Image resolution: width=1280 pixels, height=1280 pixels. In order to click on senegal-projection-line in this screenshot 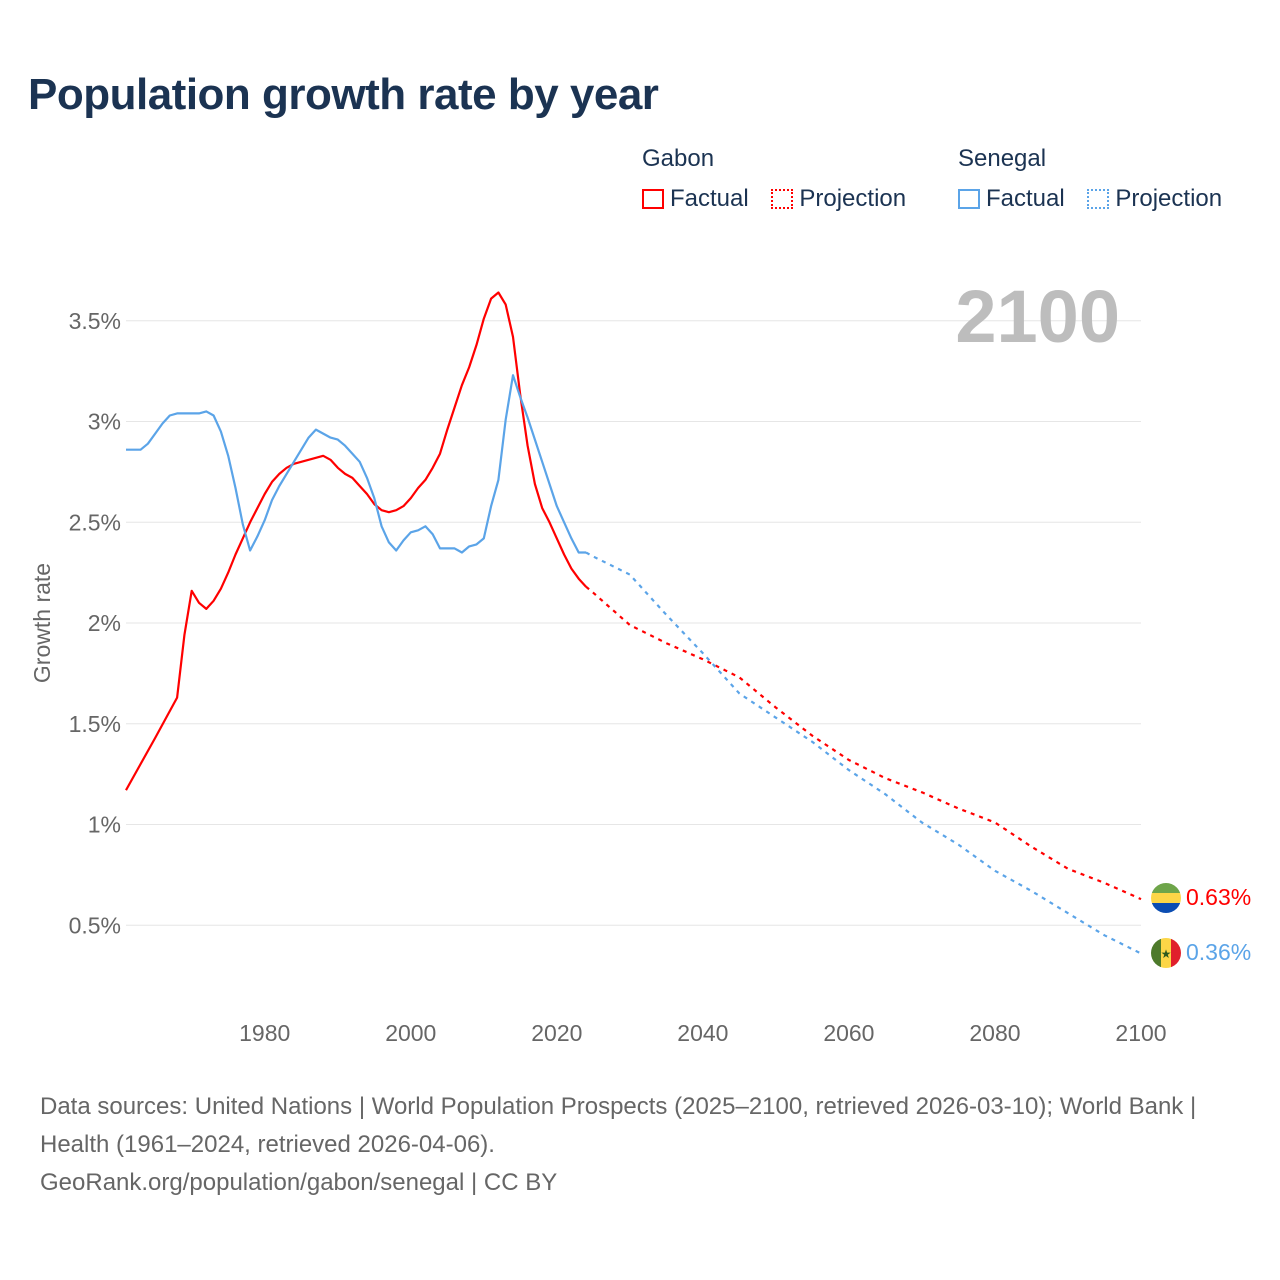, I will do `click(863, 753)`.